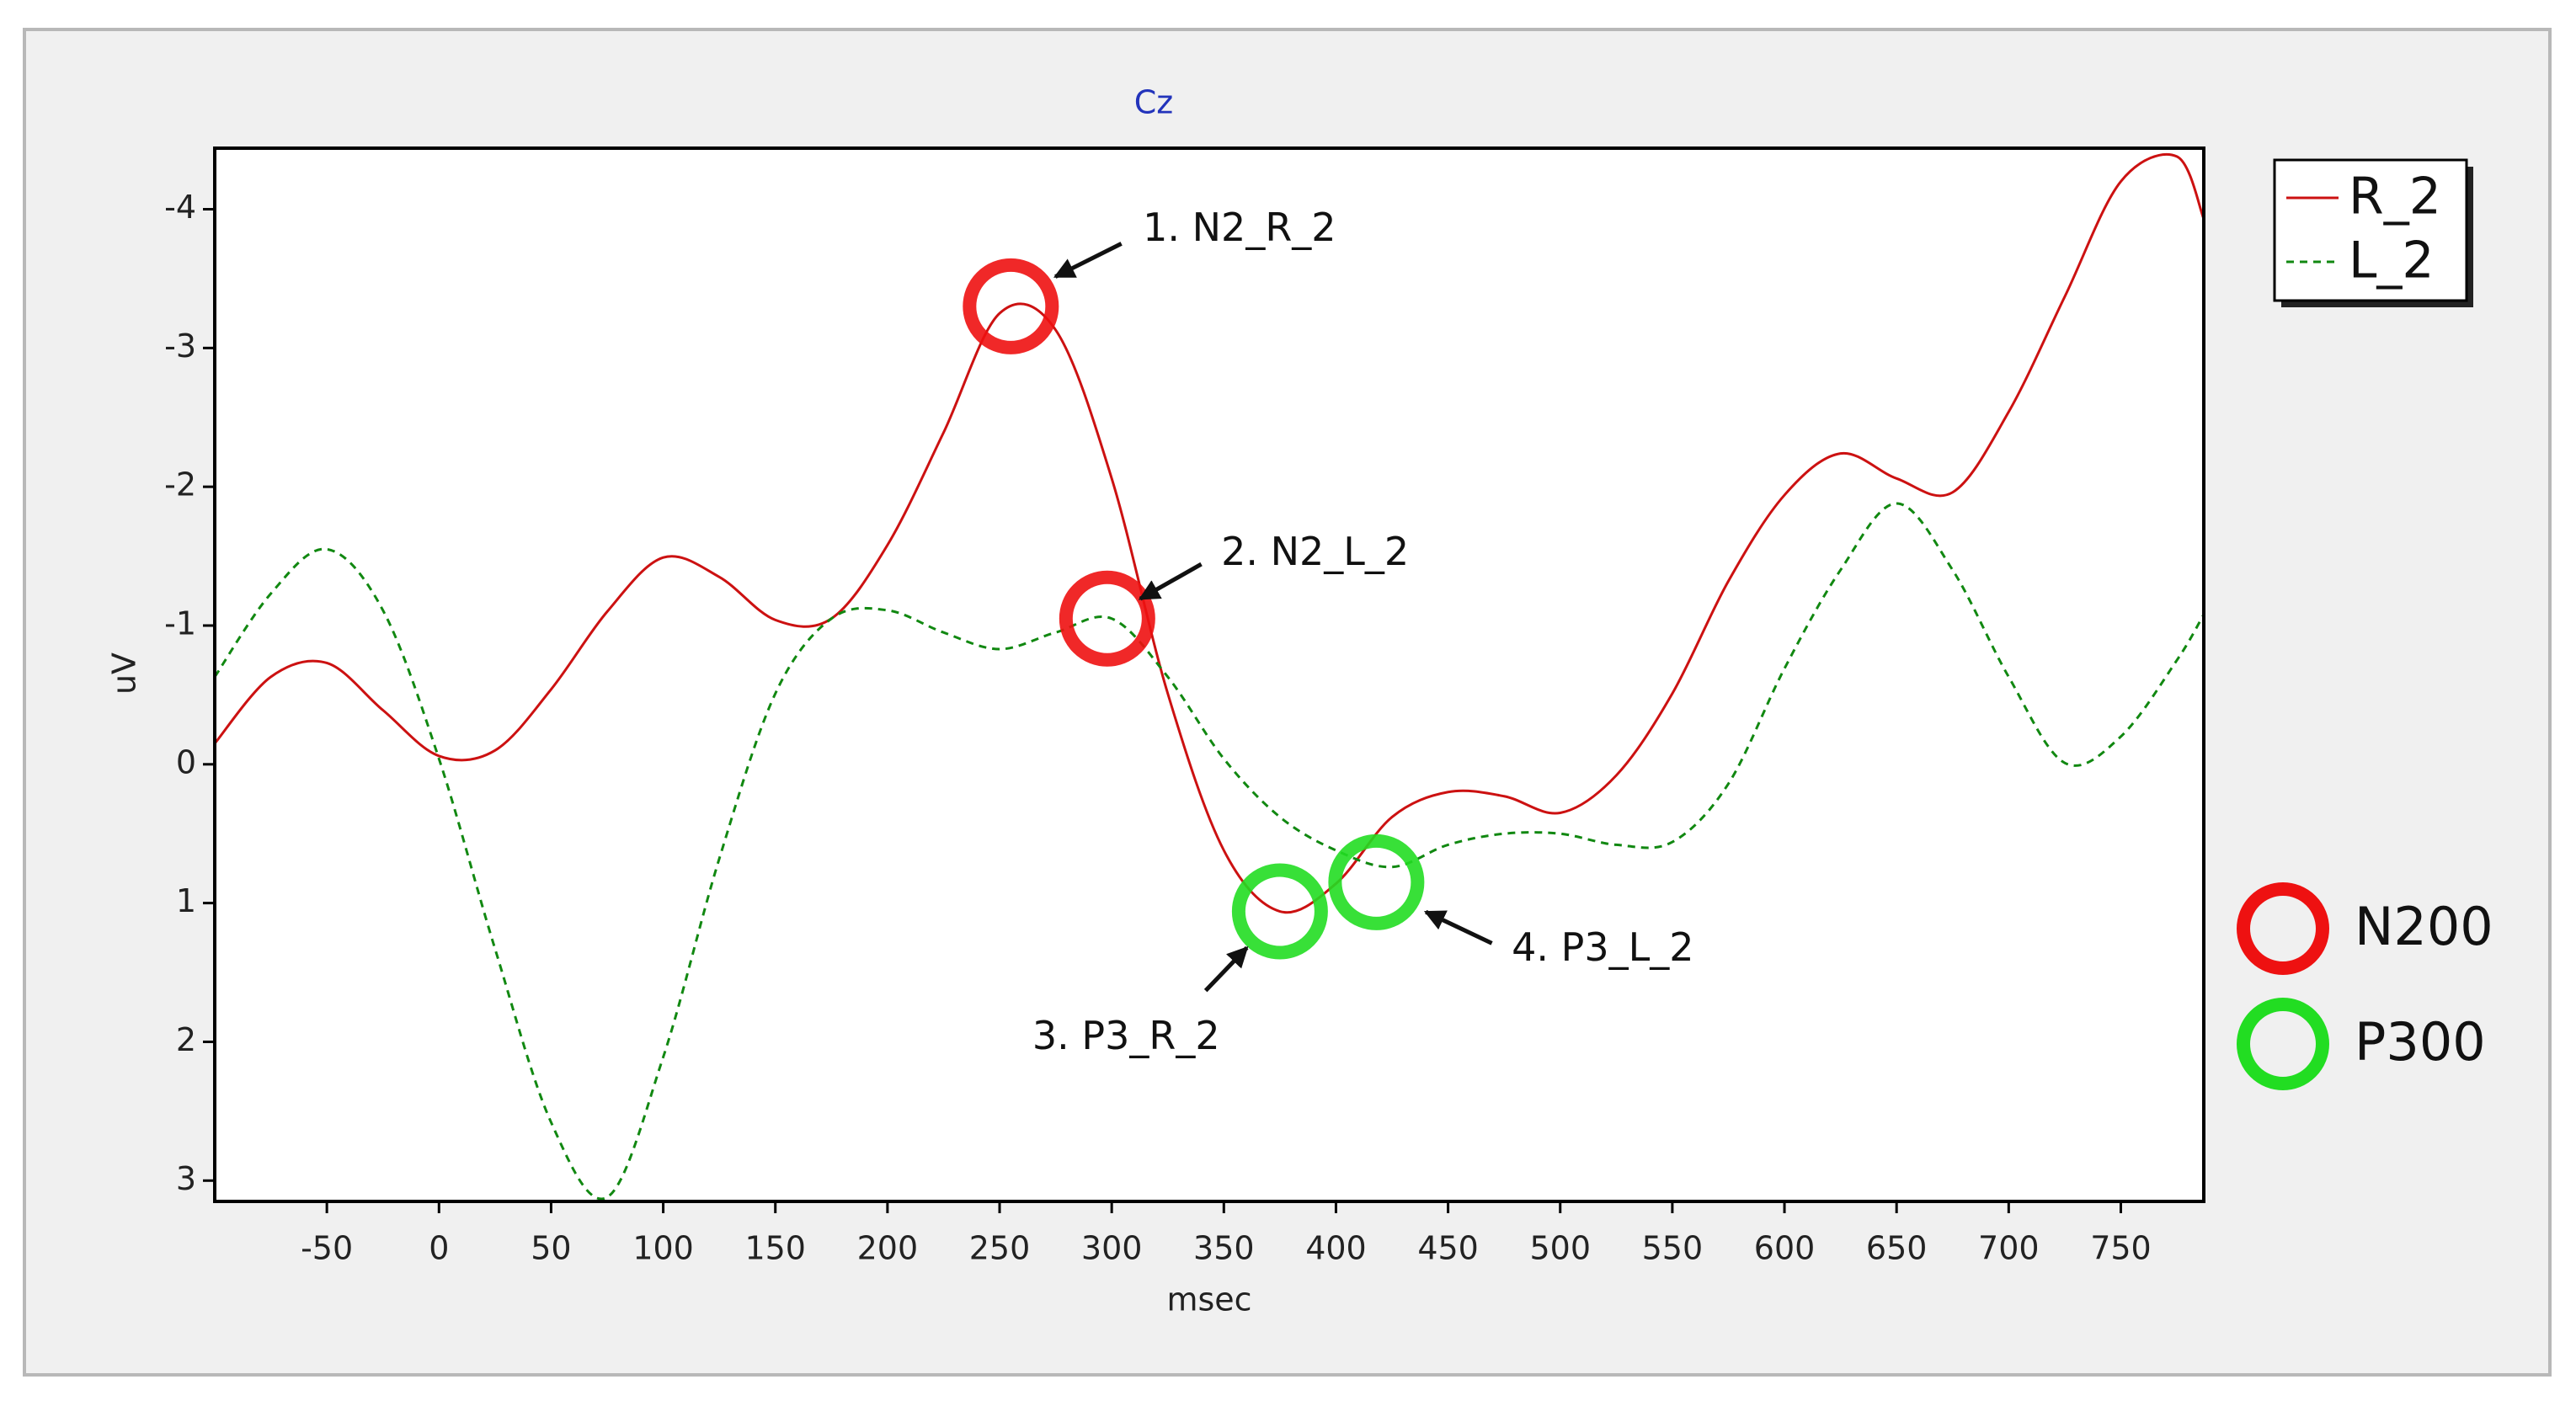 The image size is (2576, 1406). Describe the element at coordinates (1448, 1248) in the screenshot. I see `x-tick-label: 450` at that location.